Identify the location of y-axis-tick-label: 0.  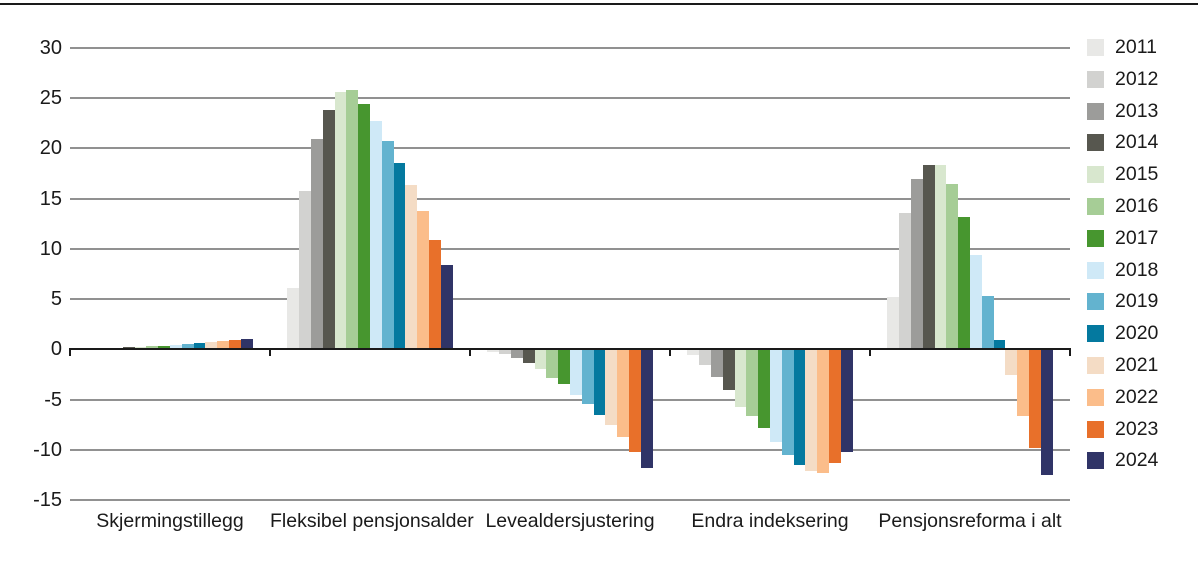
(56, 349).